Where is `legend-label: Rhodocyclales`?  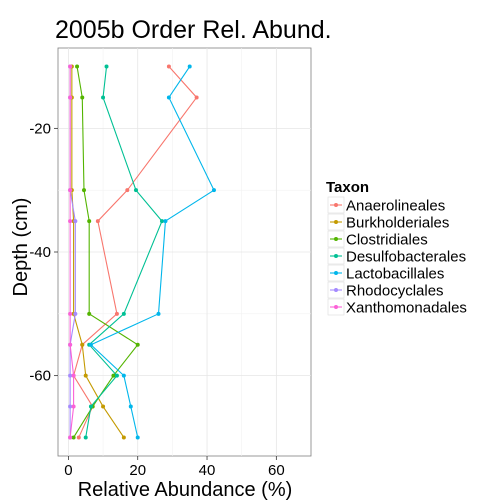
legend-label: Rhodocyclales is located at coordinates (395, 291).